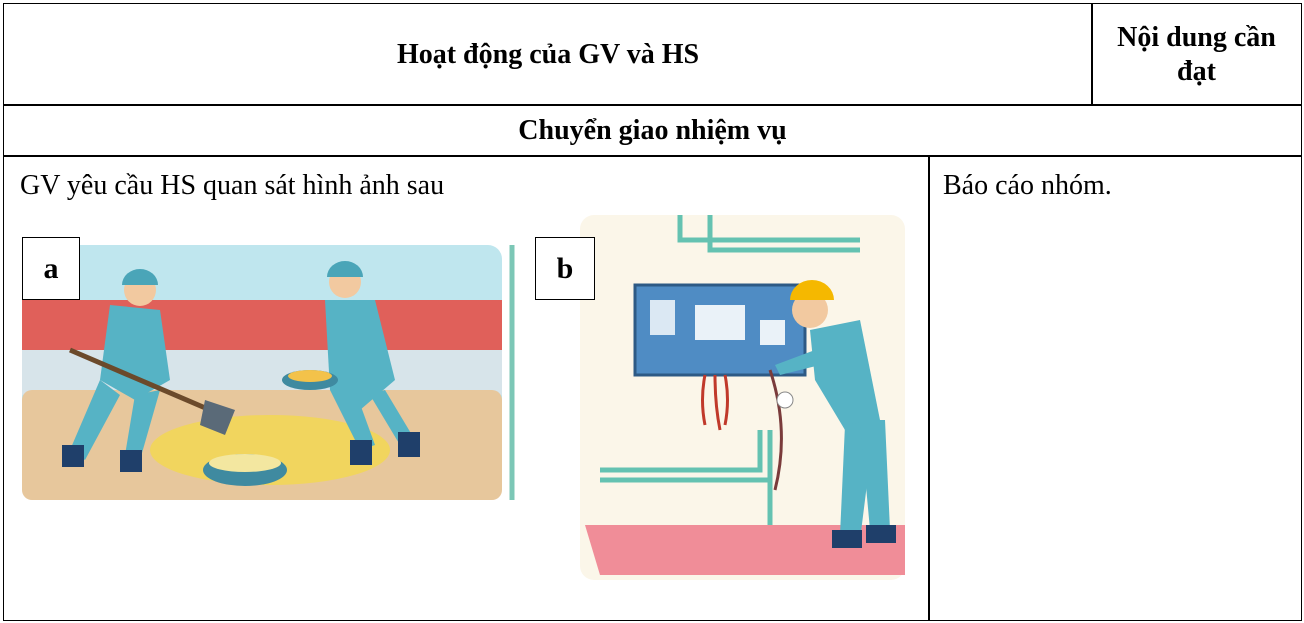 This screenshot has height=623, width=1304. What do you see at coordinates (1027, 185) in the screenshot?
I see `content-text: Báo cáo nhóm.` at bounding box center [1027, 185].